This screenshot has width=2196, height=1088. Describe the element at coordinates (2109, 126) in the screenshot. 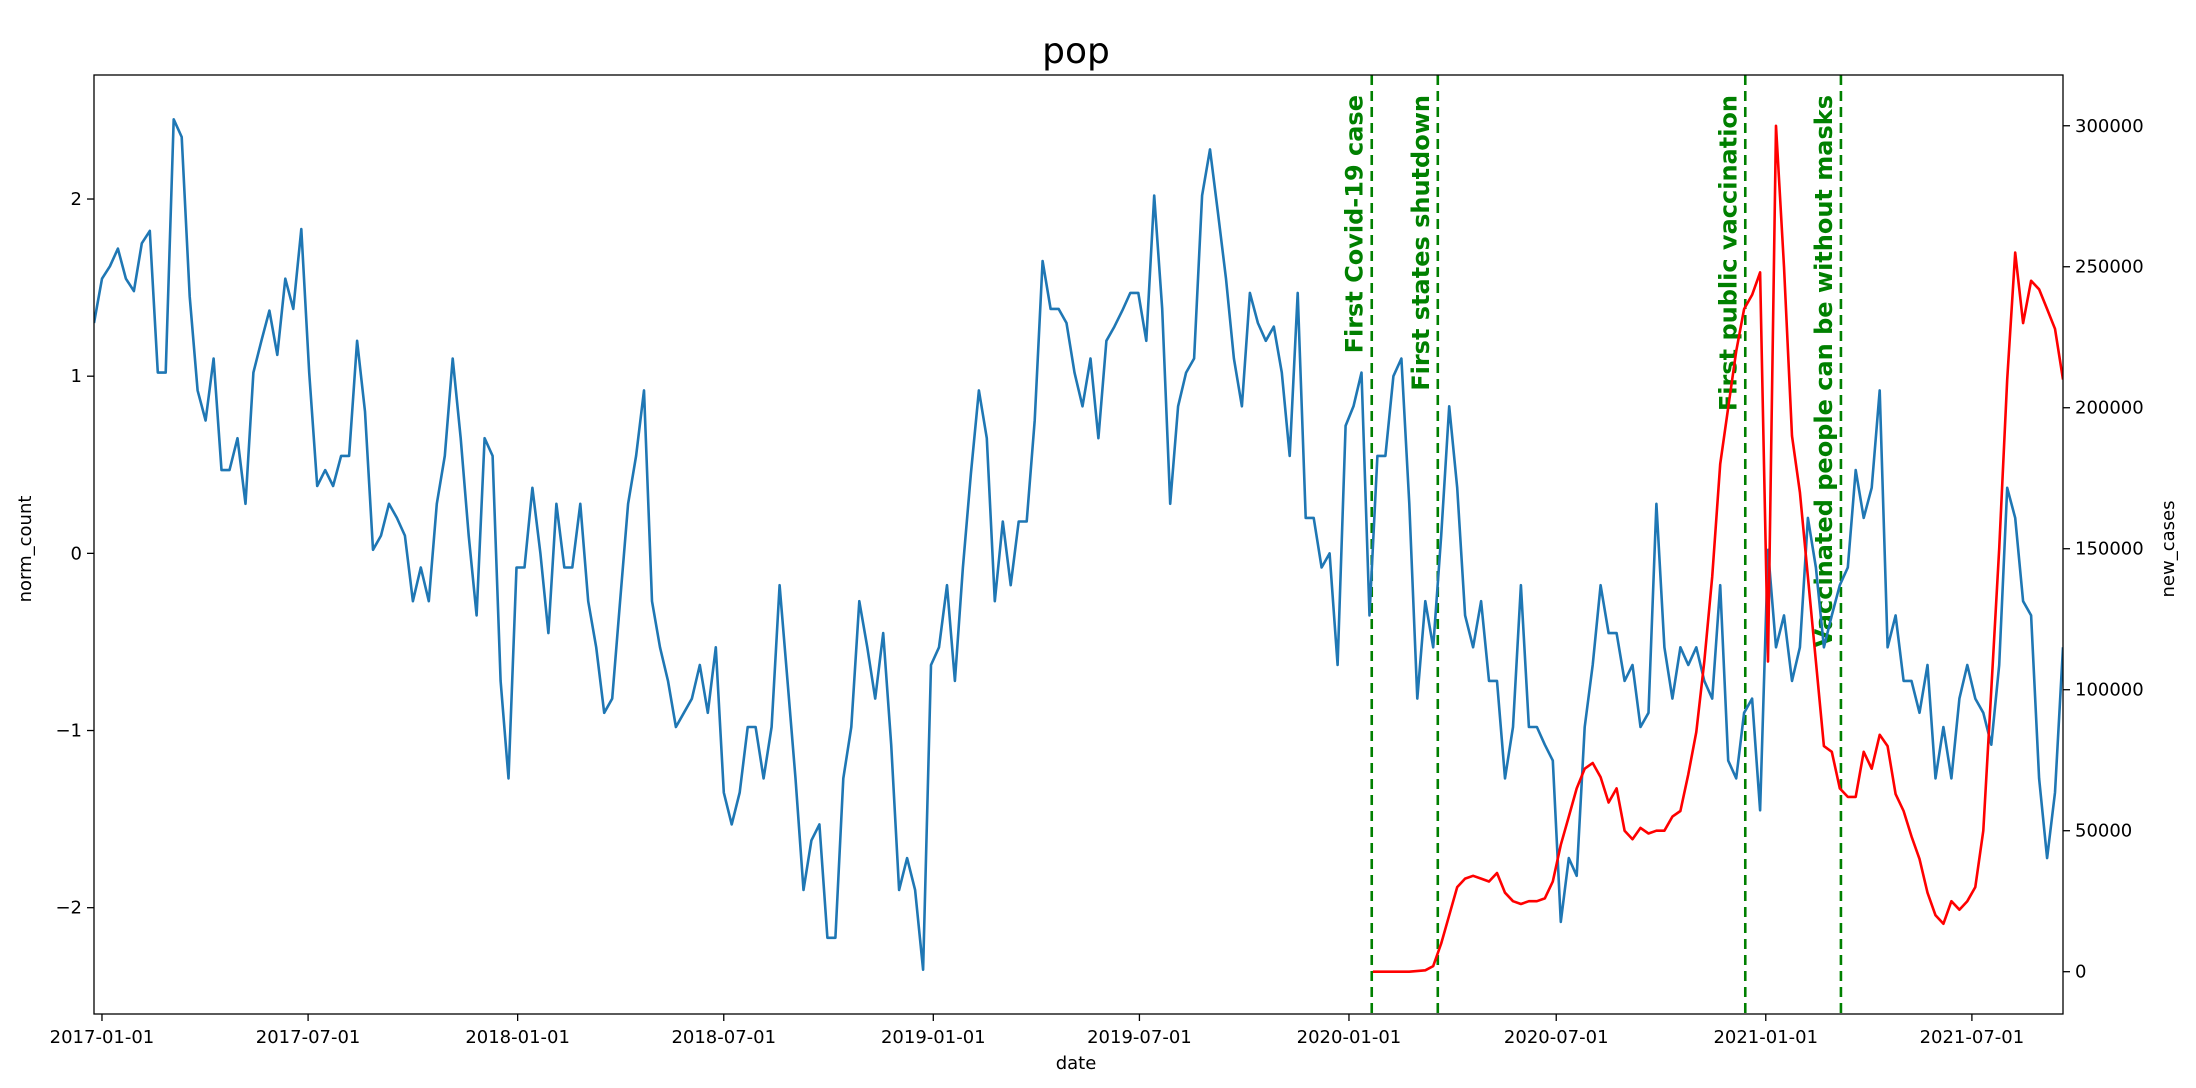

I see `y2-tick-label: 300000` at that location.